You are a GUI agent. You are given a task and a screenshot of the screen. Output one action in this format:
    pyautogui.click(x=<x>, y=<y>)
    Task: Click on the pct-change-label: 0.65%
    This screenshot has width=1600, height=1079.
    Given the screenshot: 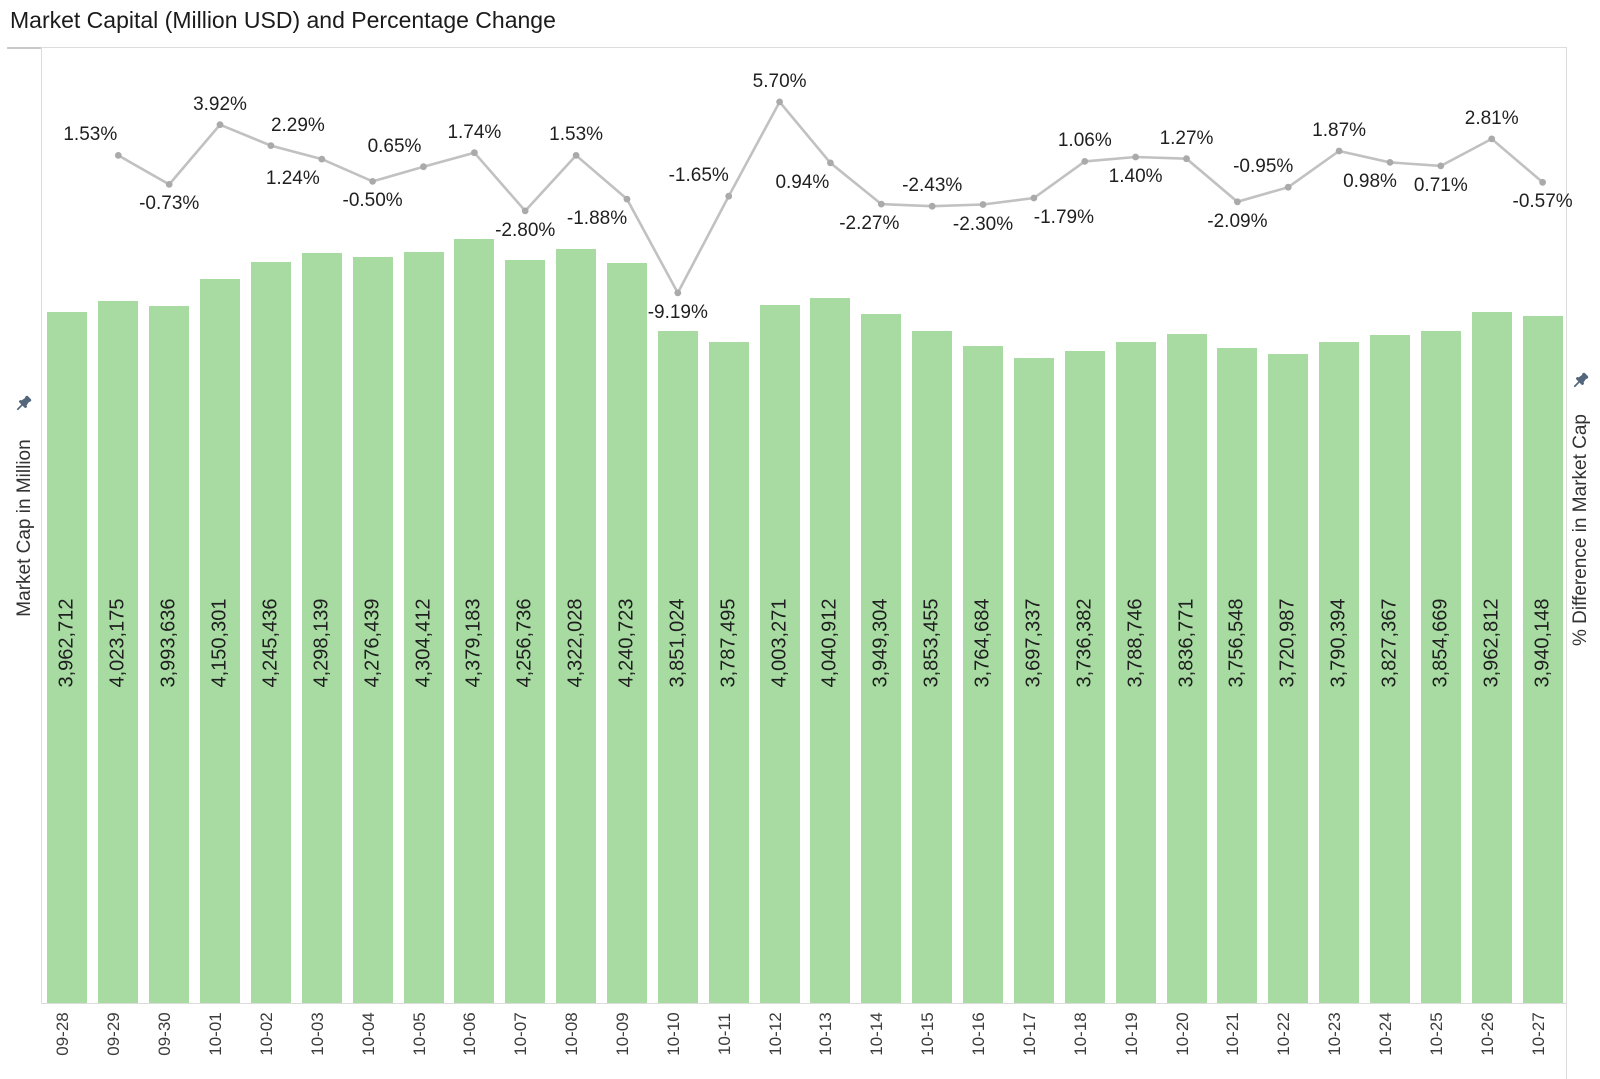 What is the action you would take?
    pyautogui.click(x=394, y=146)
    